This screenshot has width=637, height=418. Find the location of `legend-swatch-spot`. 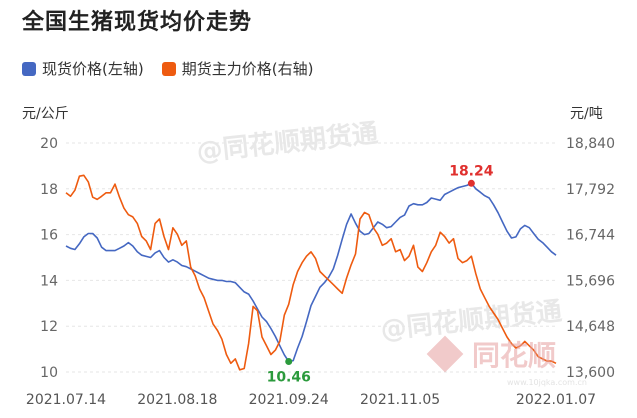

legend-swatch-spot is located at coordinates (29, 68).